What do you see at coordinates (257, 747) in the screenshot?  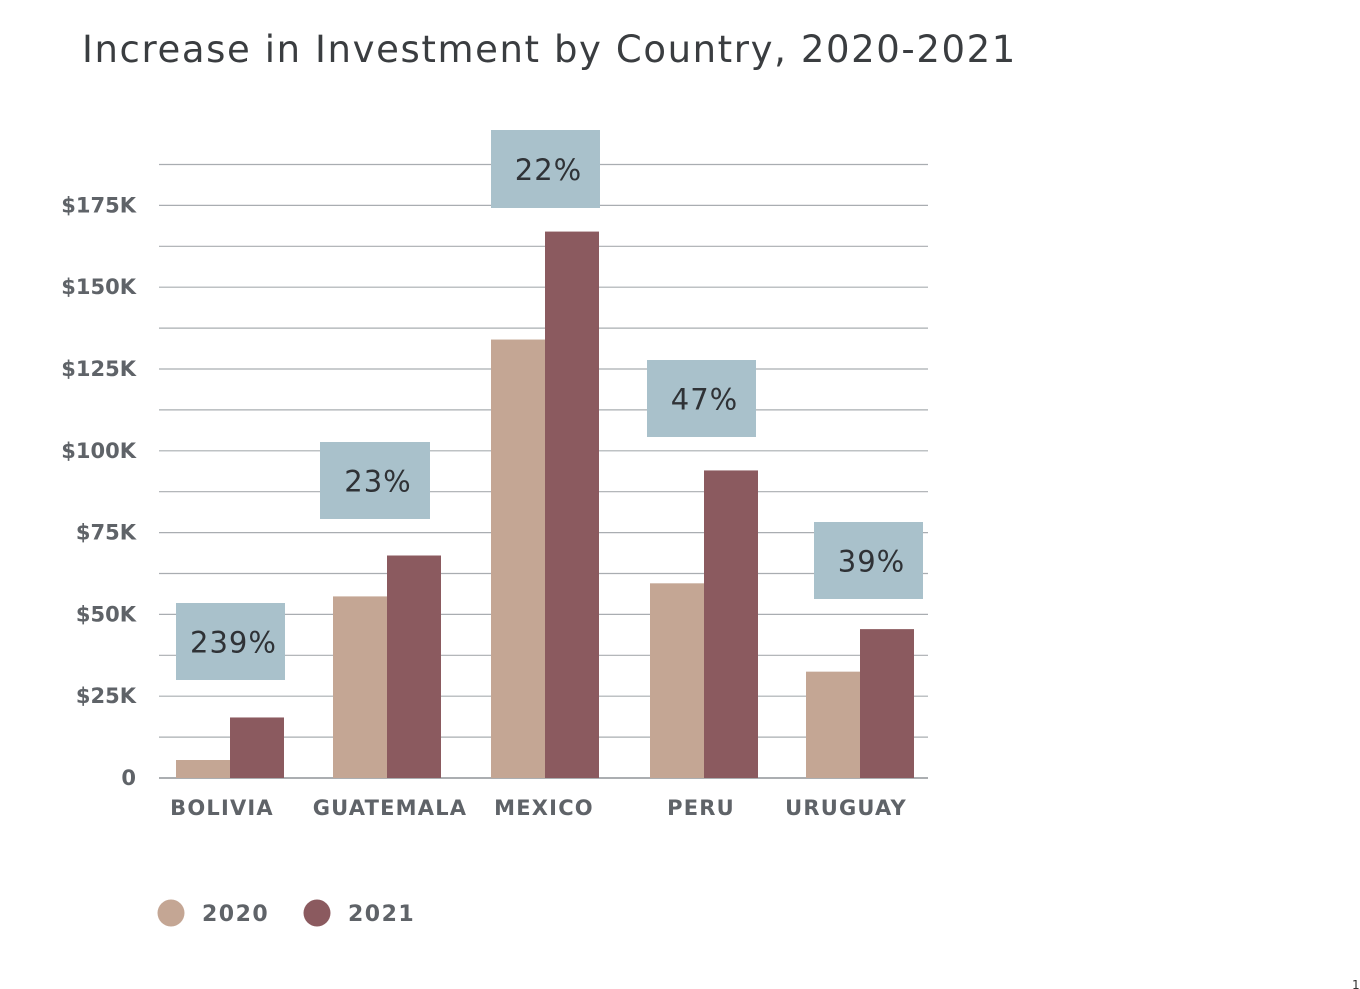 I see `bar-bolivia-2021` at bounding box center [257, 747].